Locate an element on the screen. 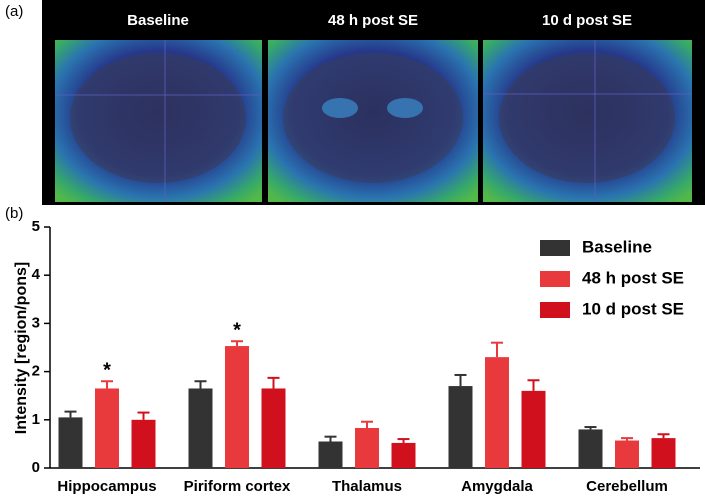 The image size is (705, 503). x-tick-label: Amygdala is located at coordinates (497, 486).